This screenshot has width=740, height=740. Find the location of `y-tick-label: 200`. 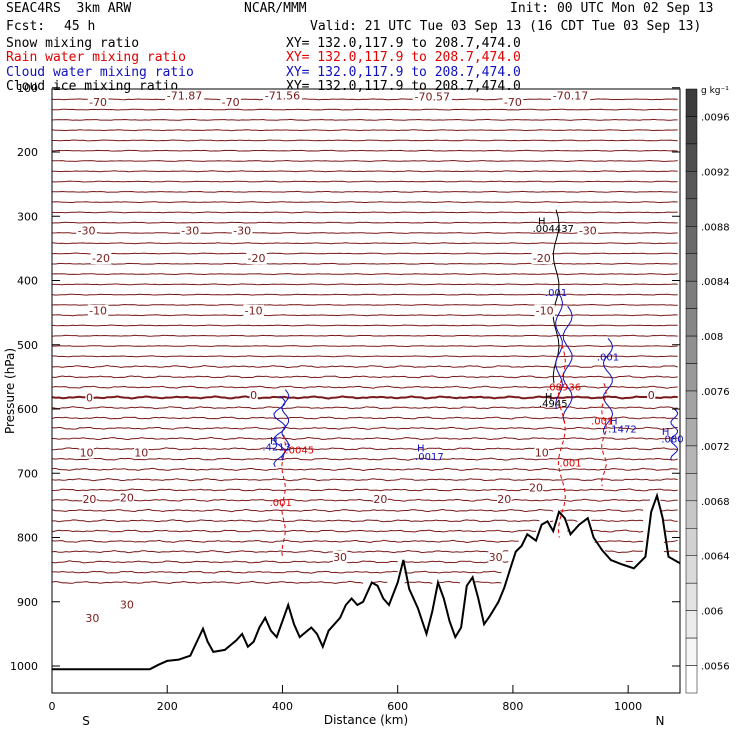

y-tick-label: 200 is located at coordinates (27, 152).